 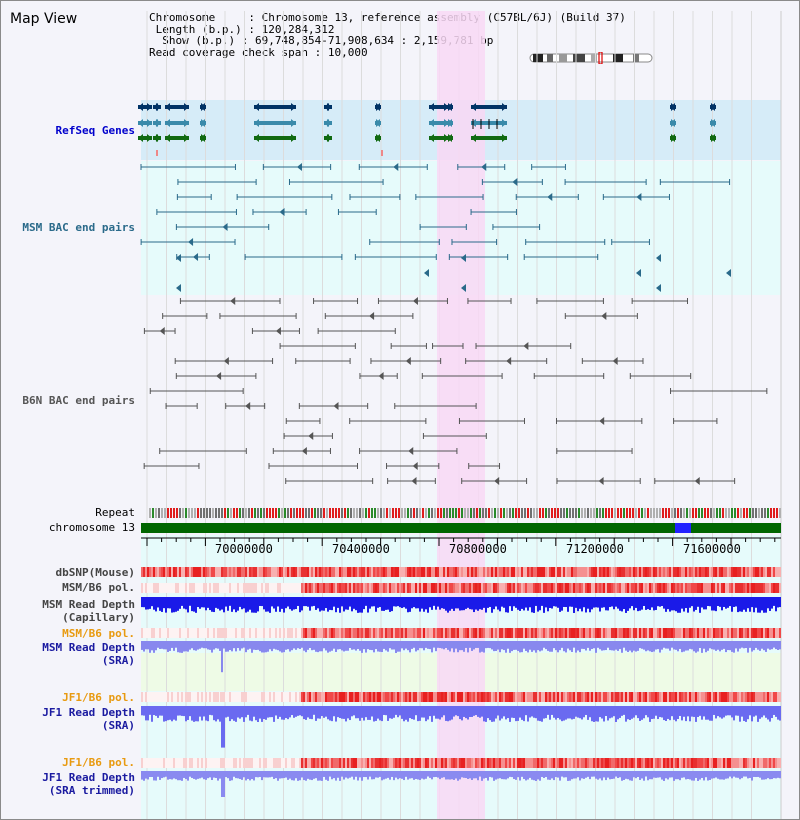 What do you see at coordinates (98, 633) in the screenshot?
I see `track-label-msm-b6-pol-2: MSM/B6 pol.` at bounding box center [98, 633].